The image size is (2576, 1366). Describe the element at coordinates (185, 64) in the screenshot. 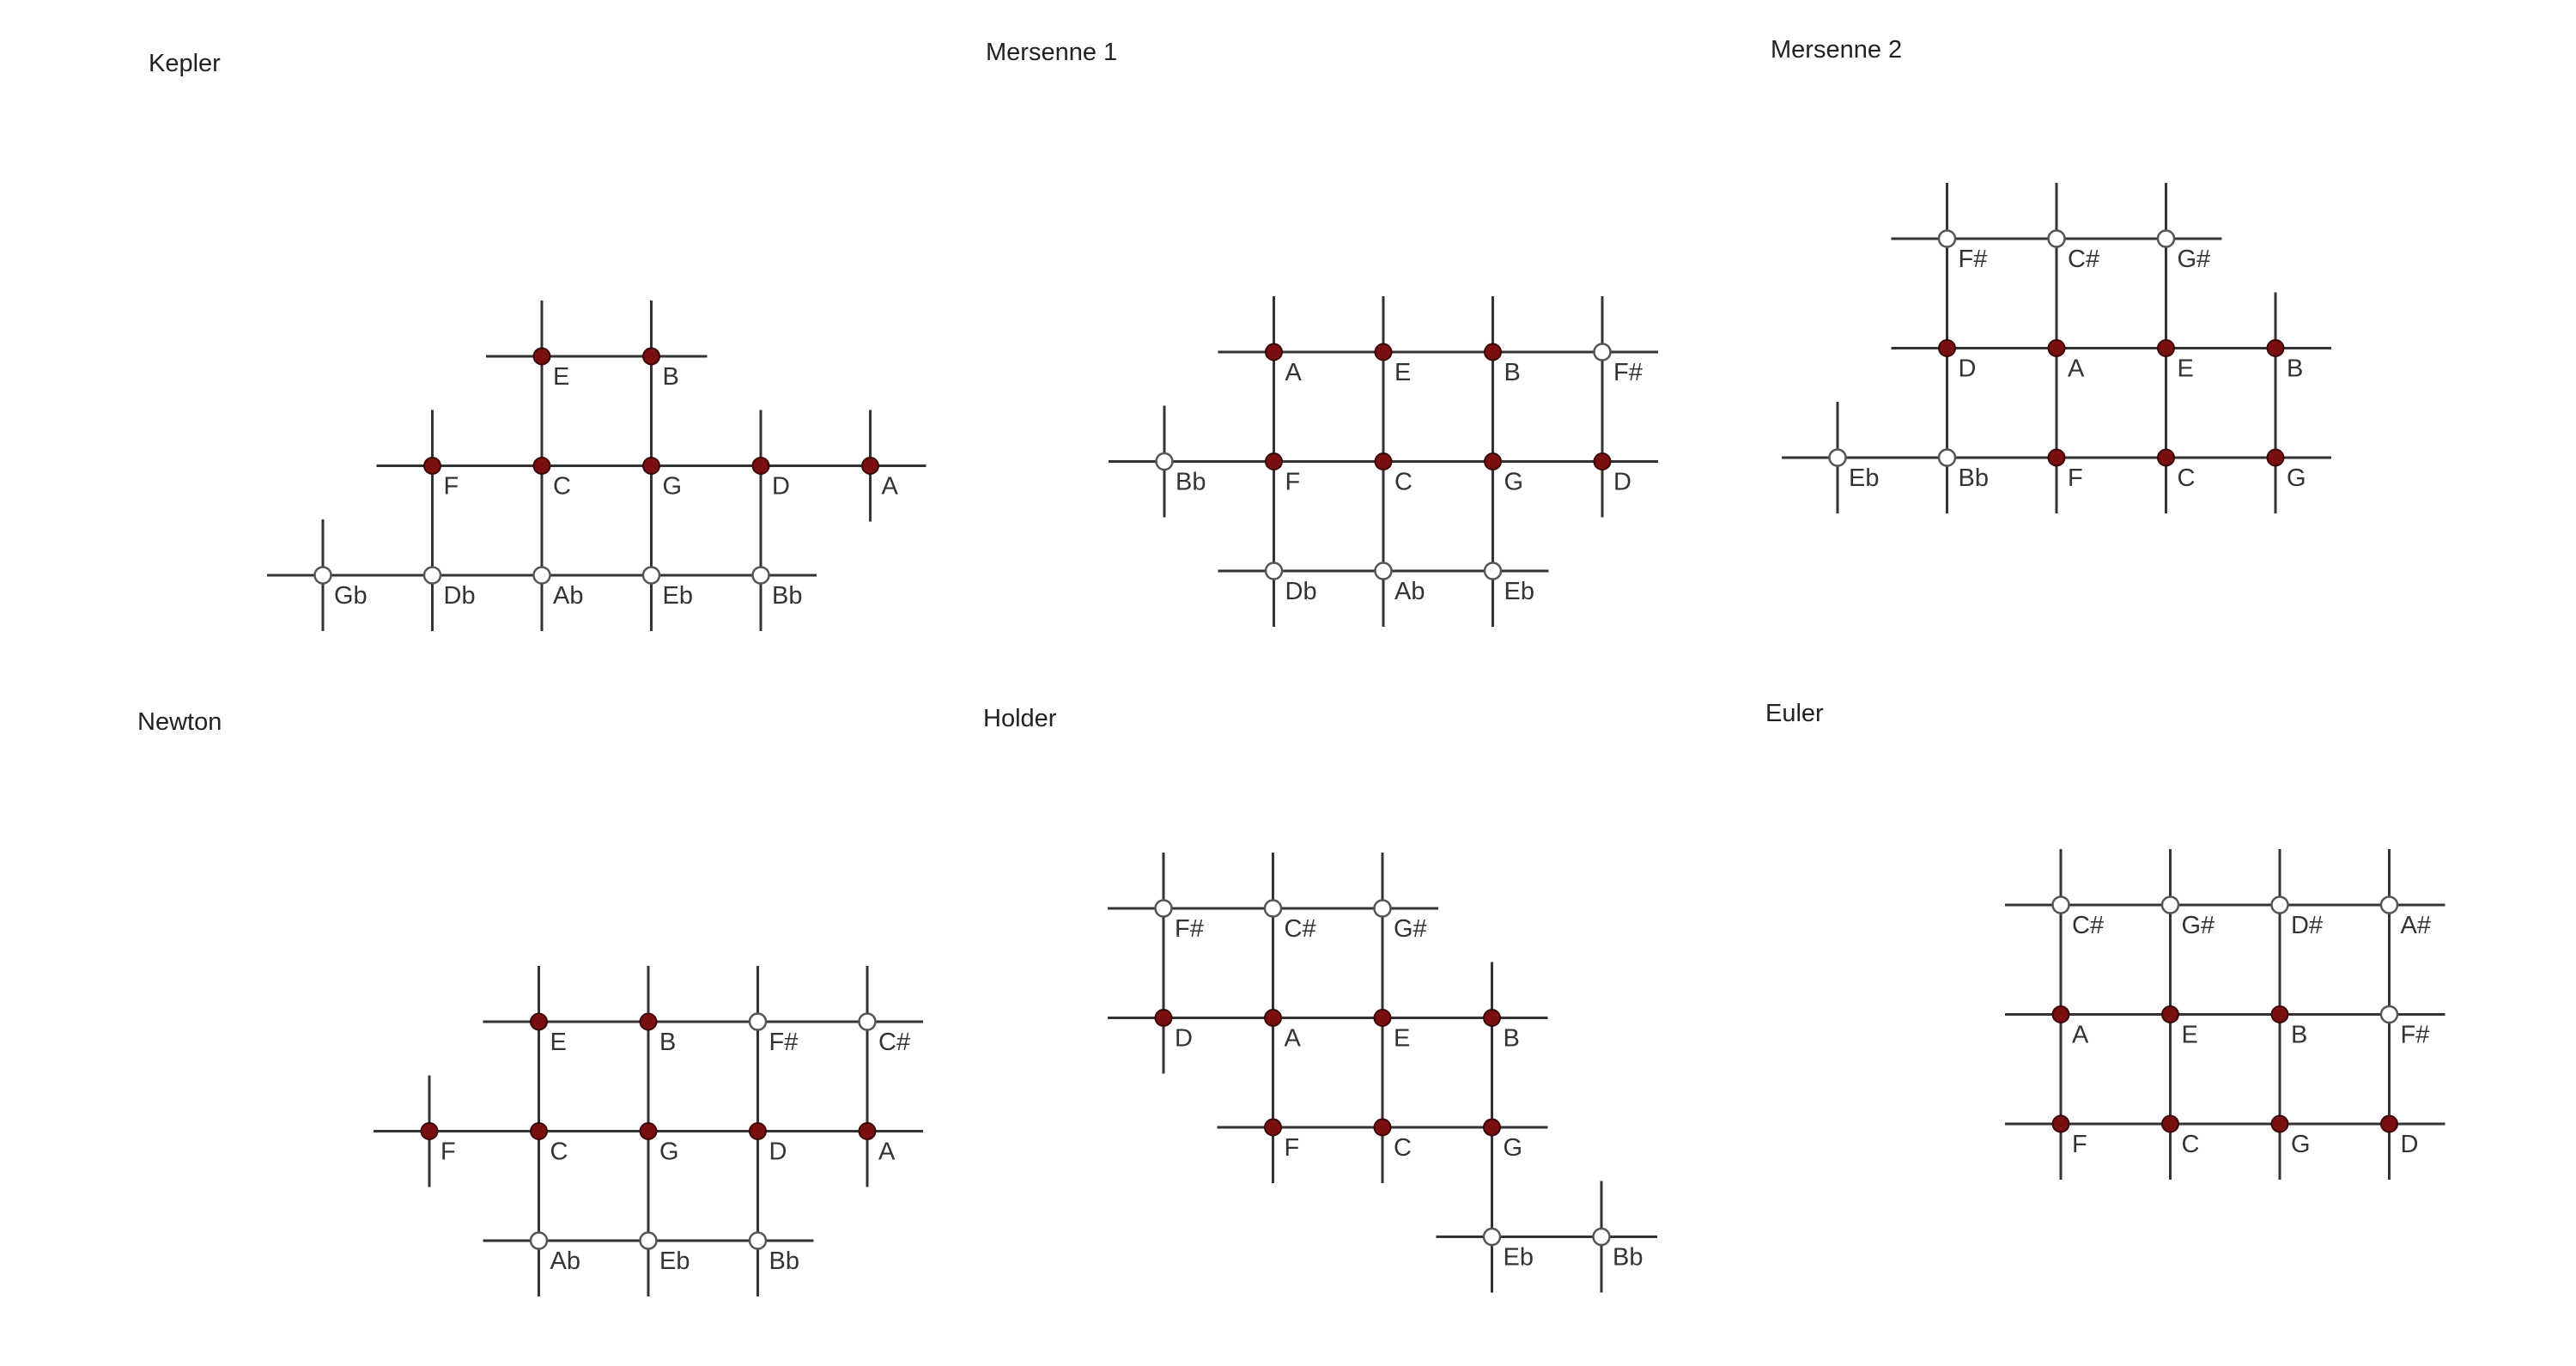

I see `panel-title: Kepler` at that location.